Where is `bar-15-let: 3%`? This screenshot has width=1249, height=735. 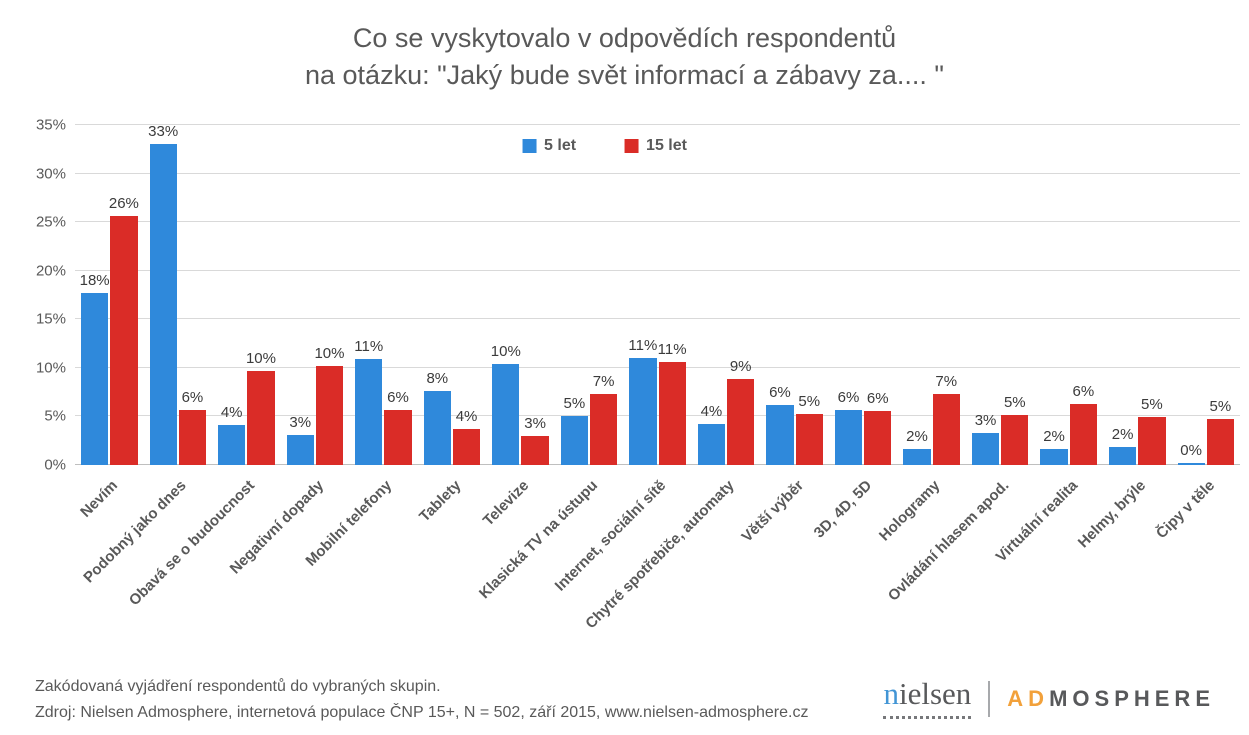
bar-15-let: 3% is located at coordinates (535, 440).